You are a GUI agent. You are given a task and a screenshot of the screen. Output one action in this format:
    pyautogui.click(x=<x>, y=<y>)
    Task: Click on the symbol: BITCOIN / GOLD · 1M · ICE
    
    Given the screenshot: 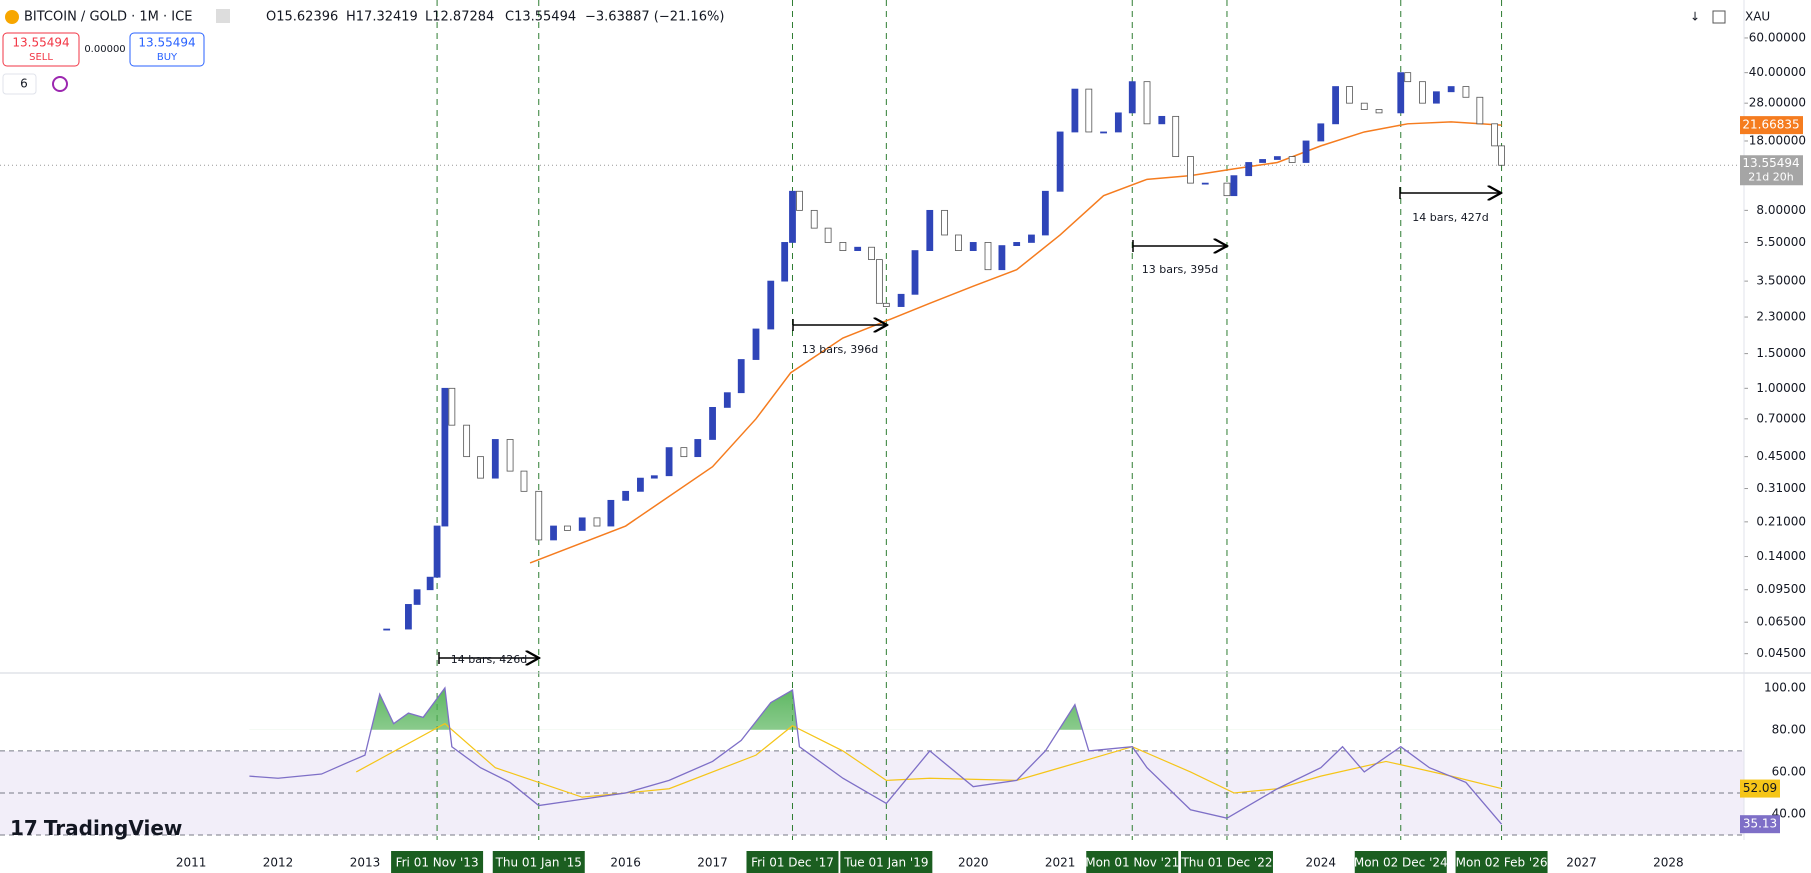 What is the action you would take?
    pyautogui.click(x=108, y=17)
    